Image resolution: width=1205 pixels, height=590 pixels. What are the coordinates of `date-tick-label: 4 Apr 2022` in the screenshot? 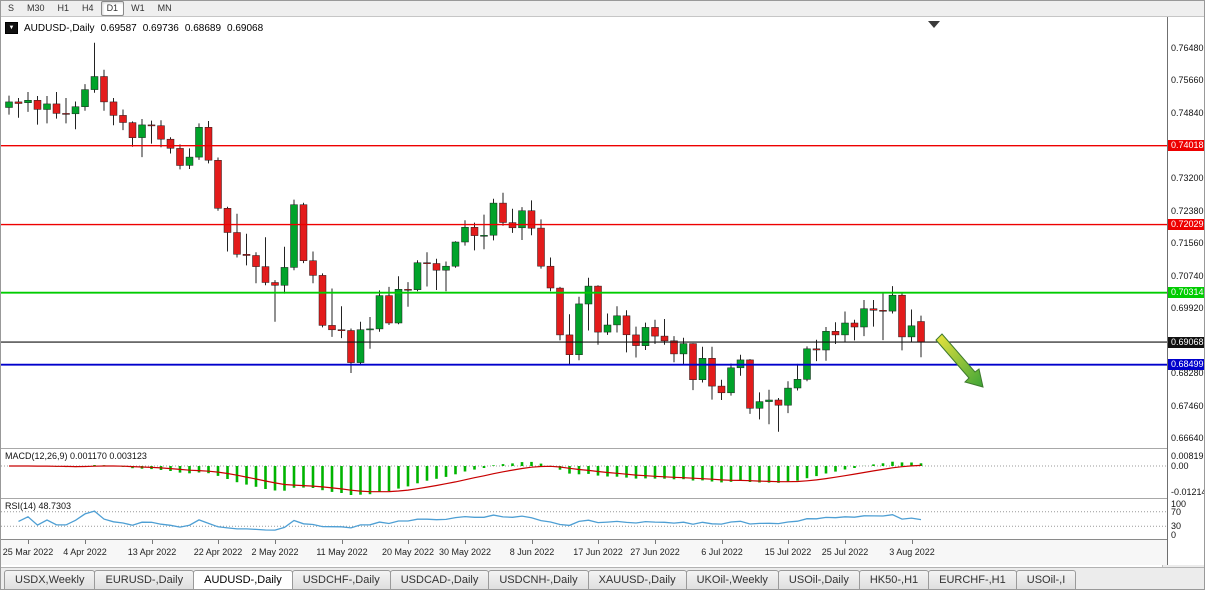 It's located at (85, 552).